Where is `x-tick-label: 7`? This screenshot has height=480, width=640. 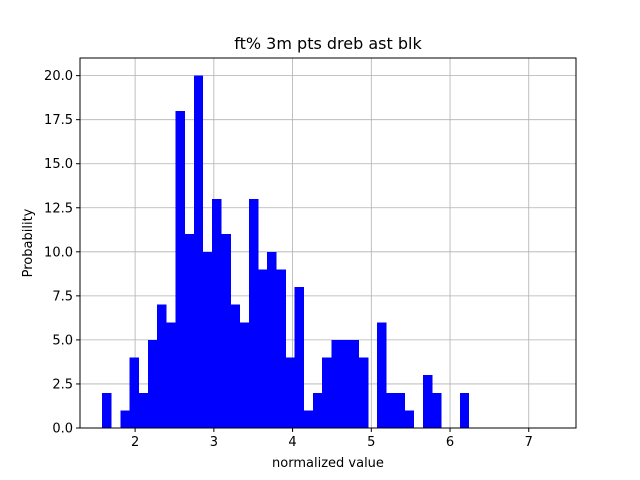
x-tick-label: 7 is located at coordinates (529, 442).